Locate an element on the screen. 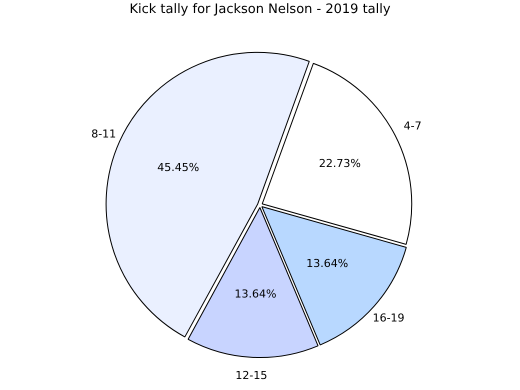 The image size is (520, 390). slice-label: 12-15 is located at coordinates (251, 375).